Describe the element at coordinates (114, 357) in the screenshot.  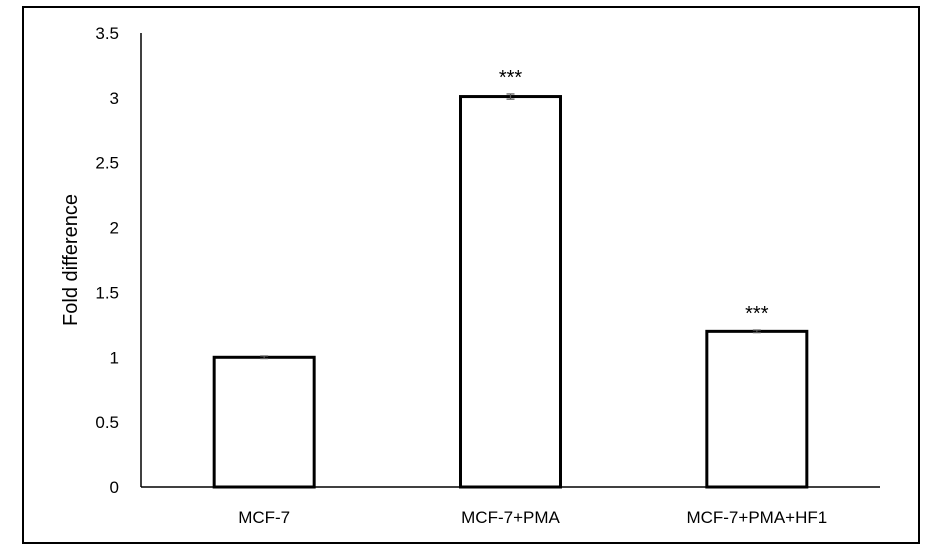
I see `y-tick-label: 1` at that location.